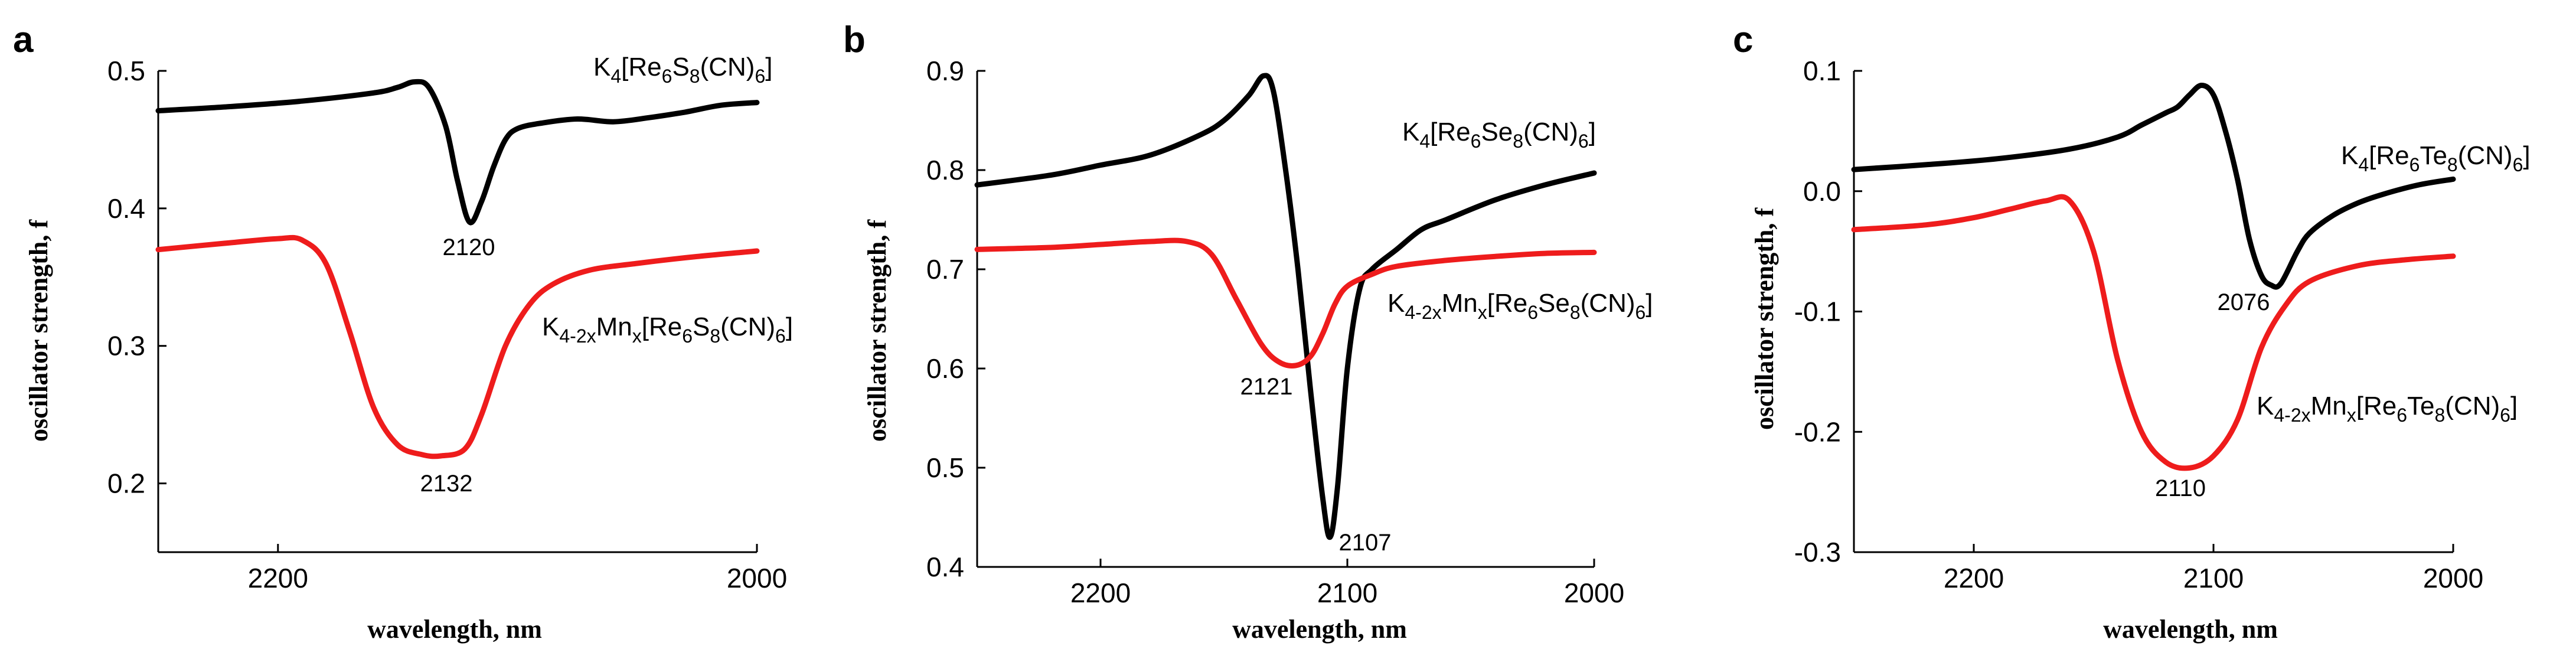 The height and width of the screenshot is (662, 2576). Describe the element at coordinates (2153, 186) in the screenshot. I see `series-line-c-pure` at that location.